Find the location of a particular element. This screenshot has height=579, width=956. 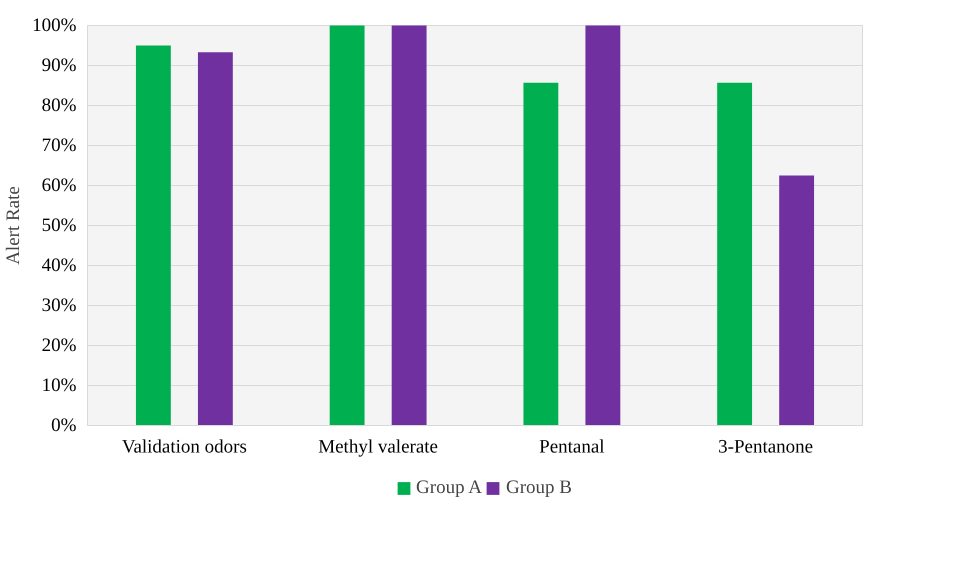

y-tick-label: 90% is located at coordinates (59, 65).